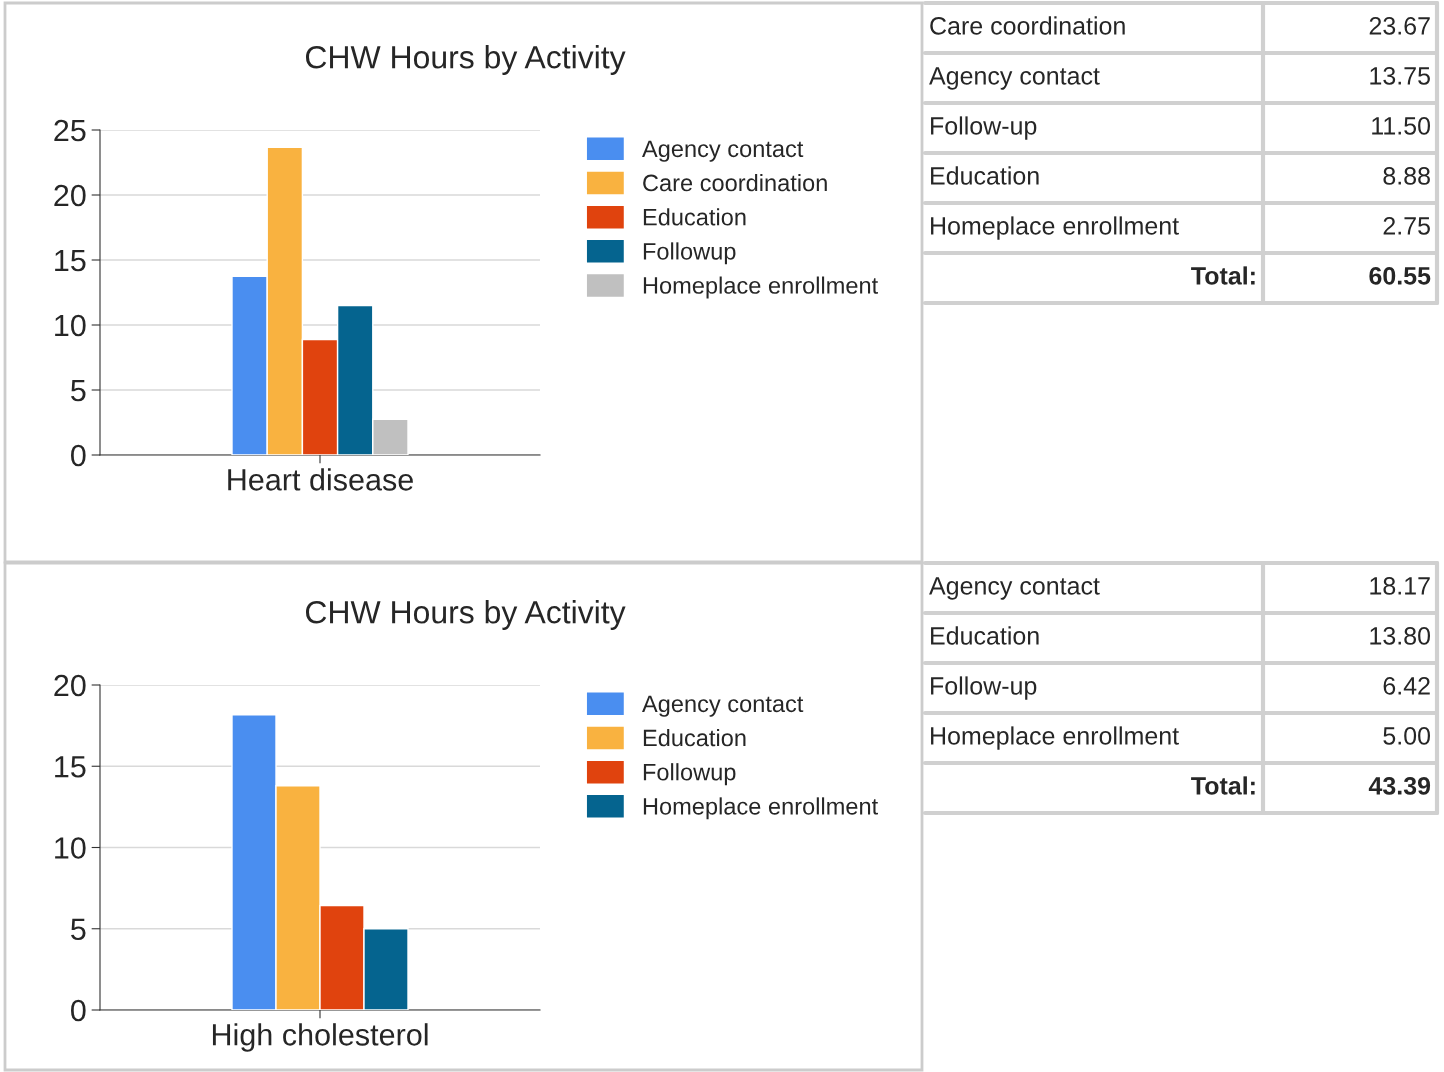 The height and width of the screenshot is (1072, 1444). What do you see at coordinates (1400, 276) in the screenshot?
I see `text: 60.55` at bounding box center [1400, 276].